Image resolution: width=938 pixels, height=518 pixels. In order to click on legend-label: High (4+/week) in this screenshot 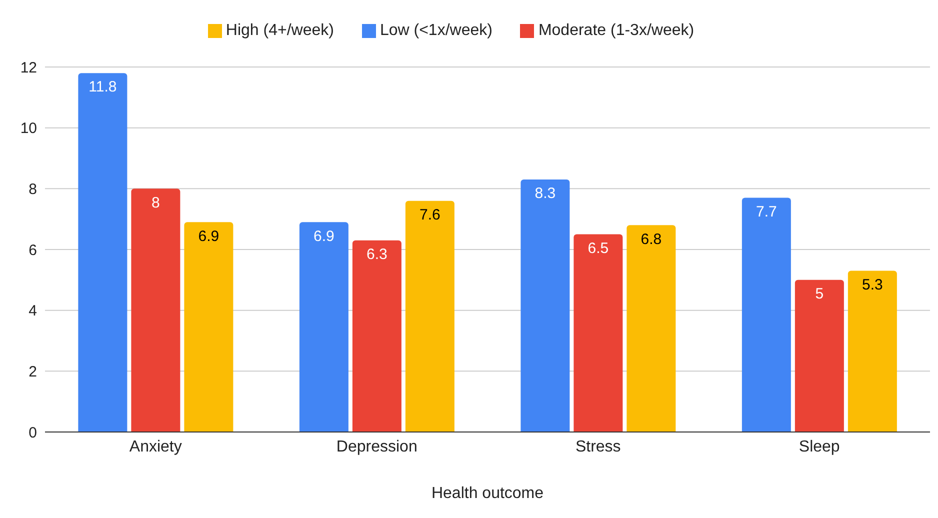, I will do `click(280, 30)`.